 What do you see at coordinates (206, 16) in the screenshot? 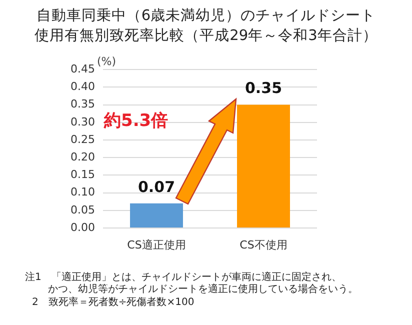
I see `chart-title: 自動車同乗中（6歳未満幼児）のチャイルドシート` at bounding box center [206, 16].